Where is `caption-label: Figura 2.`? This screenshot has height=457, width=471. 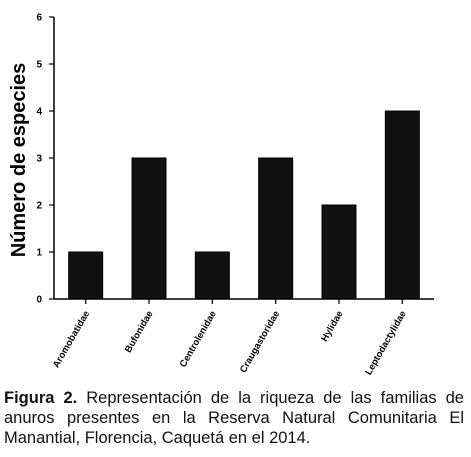 caption-label: Figura 2. is located at coordinates (41, 398).